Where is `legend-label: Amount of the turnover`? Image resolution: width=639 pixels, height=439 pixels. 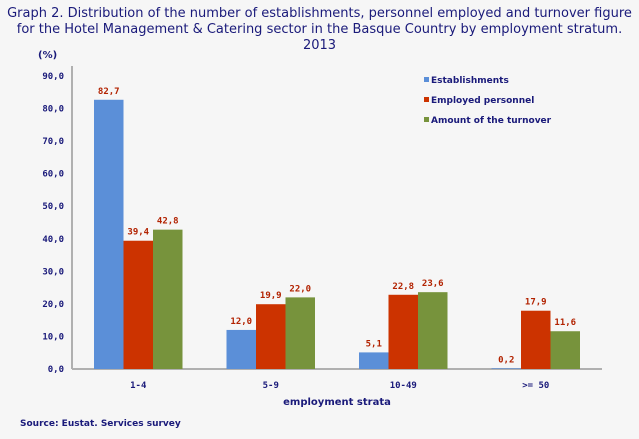 legend-label: Amount of the turnover is located at coordinates (491, 121).